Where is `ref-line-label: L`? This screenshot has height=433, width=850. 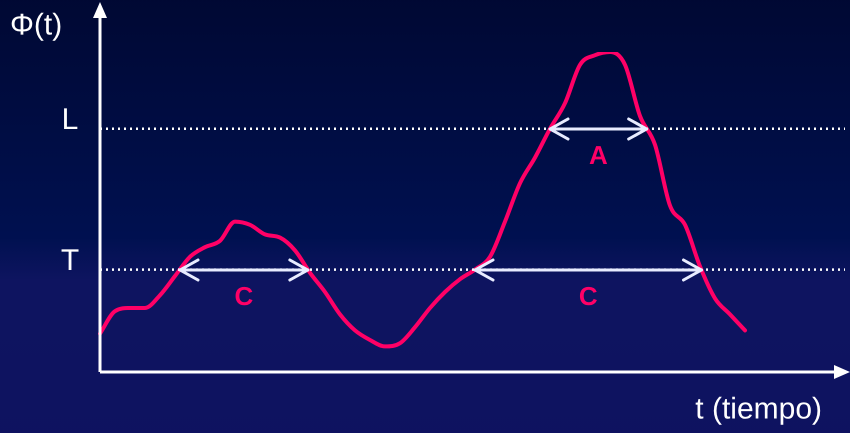
ref-line-label: L is located at coordinates (70, 119).